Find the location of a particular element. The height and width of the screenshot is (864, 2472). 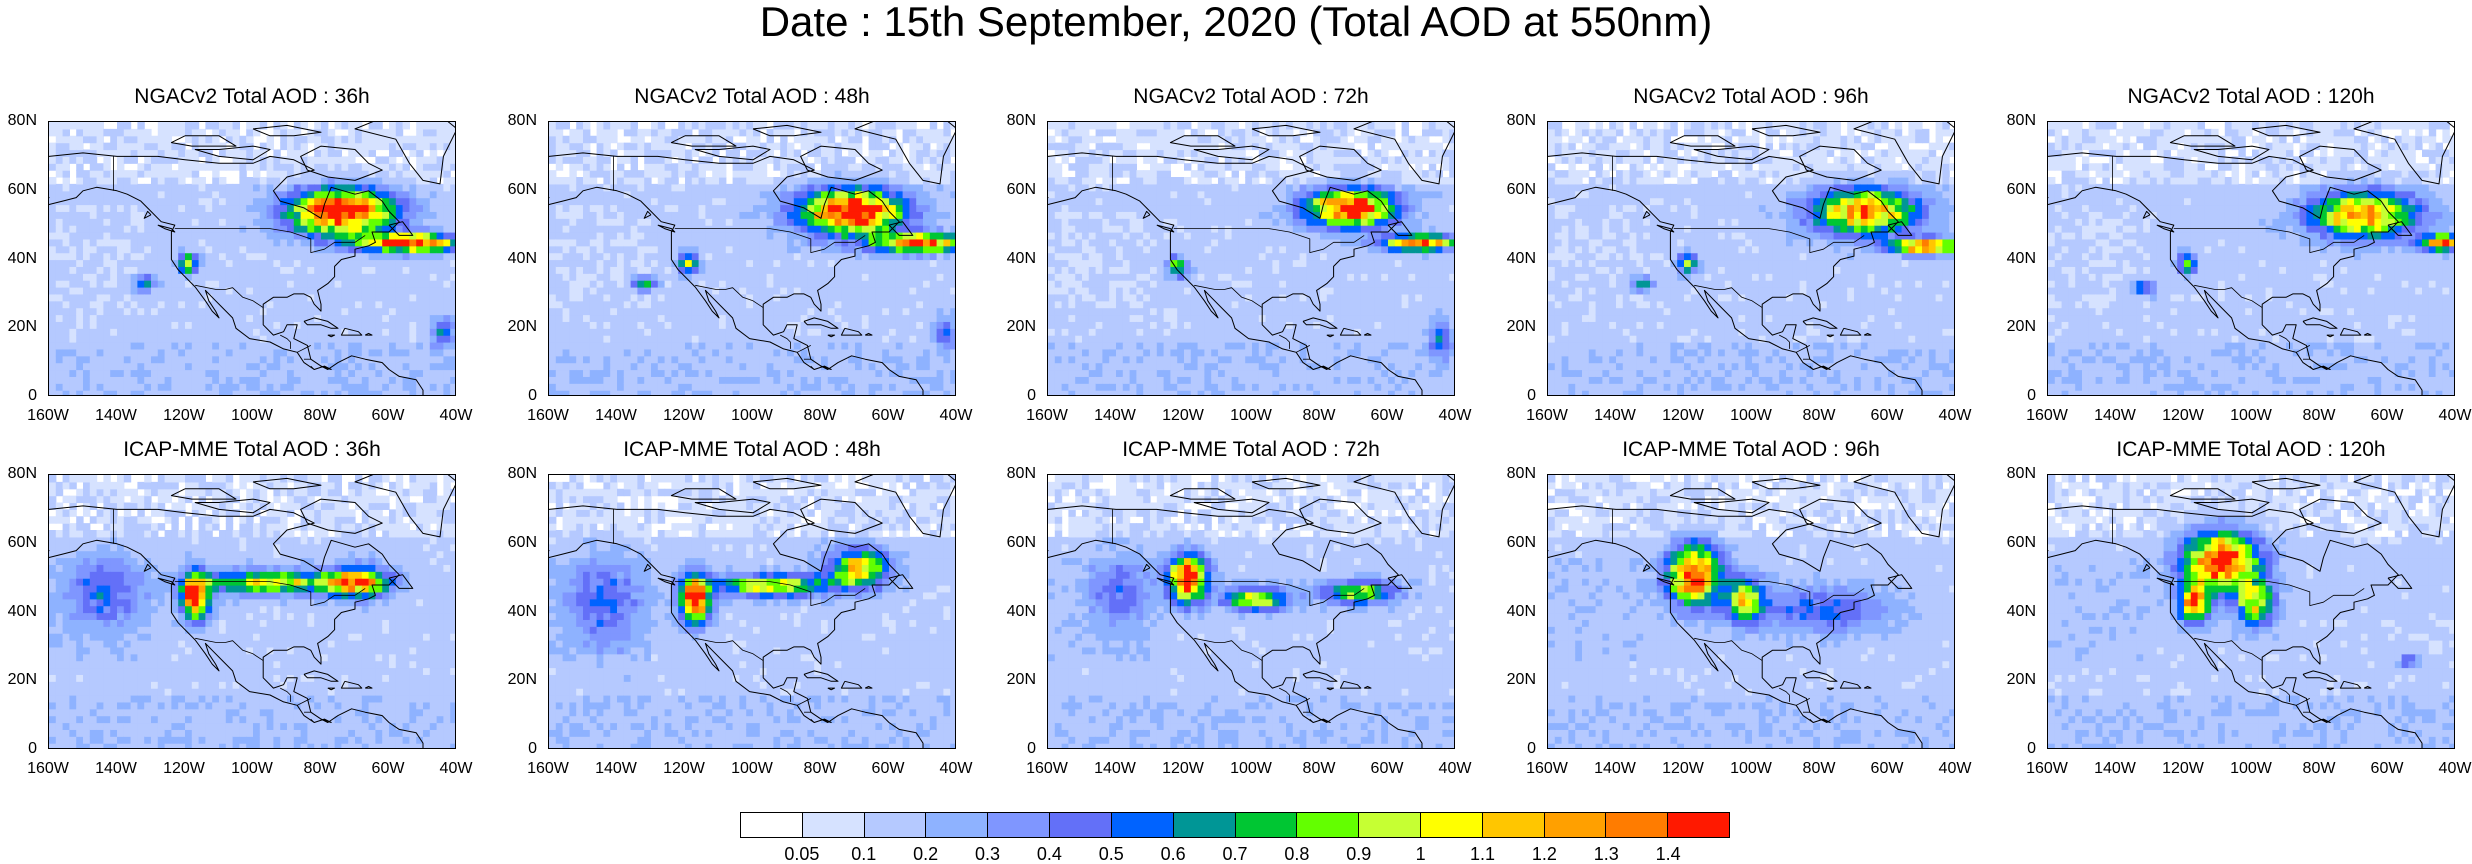

panel-title: ICAP-MME Total AOD : 48h is located at coordinates (752, 450).